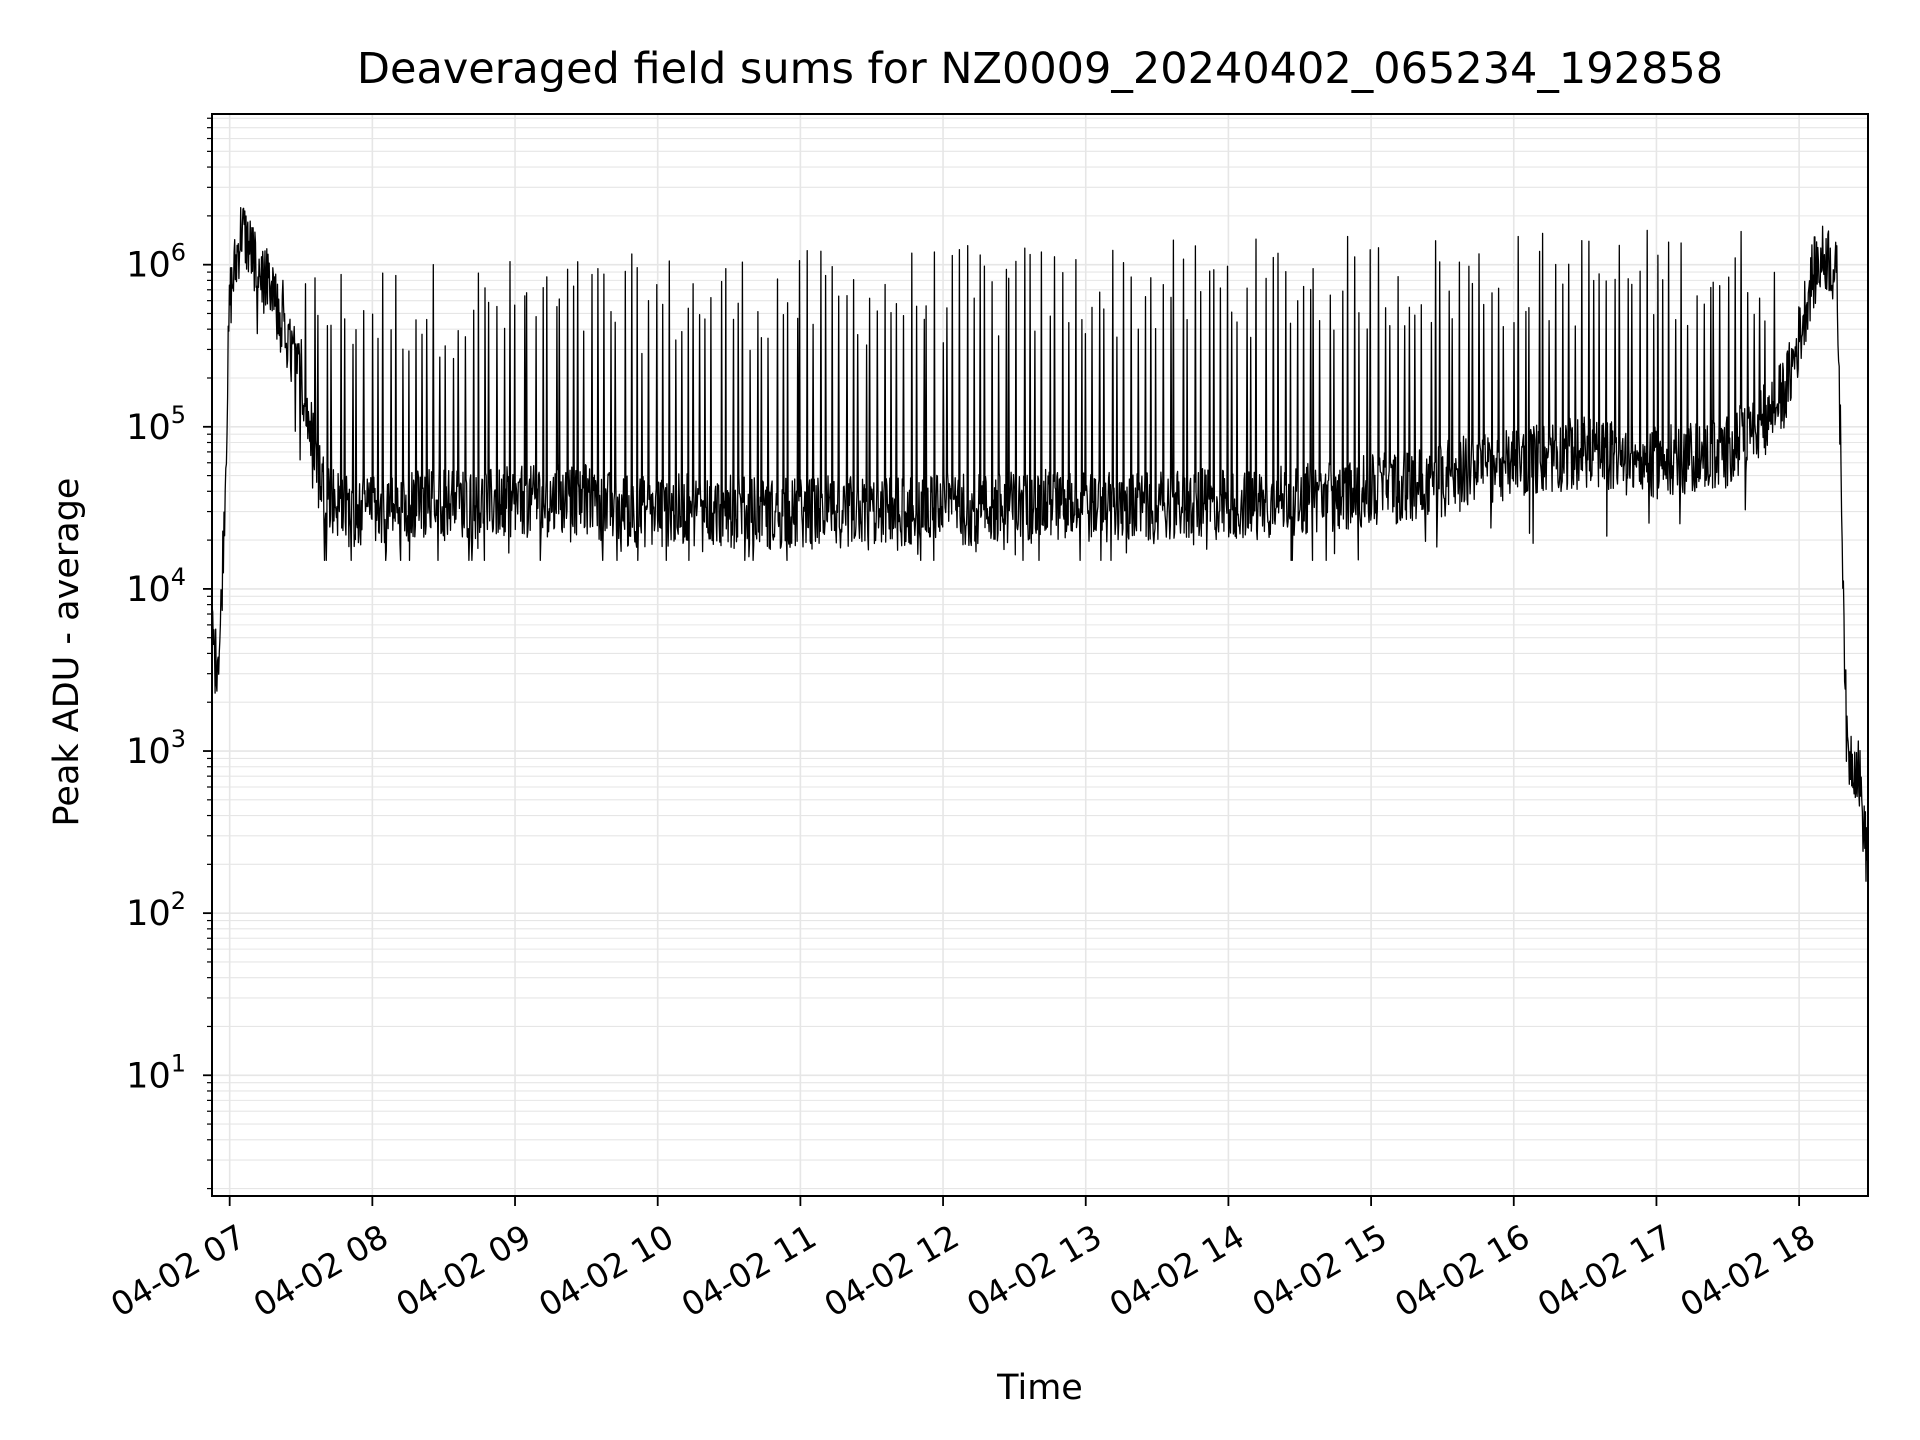  Describe the element at coordinates (156, 586) in the screenshot. I see `y-tick-label: 10⁴` at that location.